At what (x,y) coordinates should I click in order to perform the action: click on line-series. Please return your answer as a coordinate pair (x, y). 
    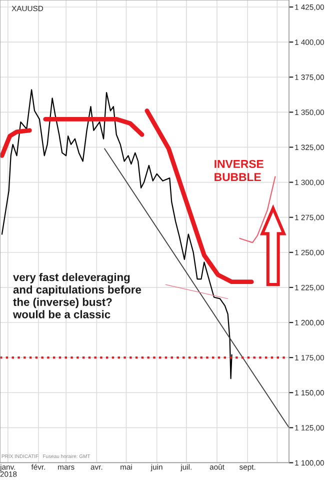
    Looking at the image, I should click on (16, 143).